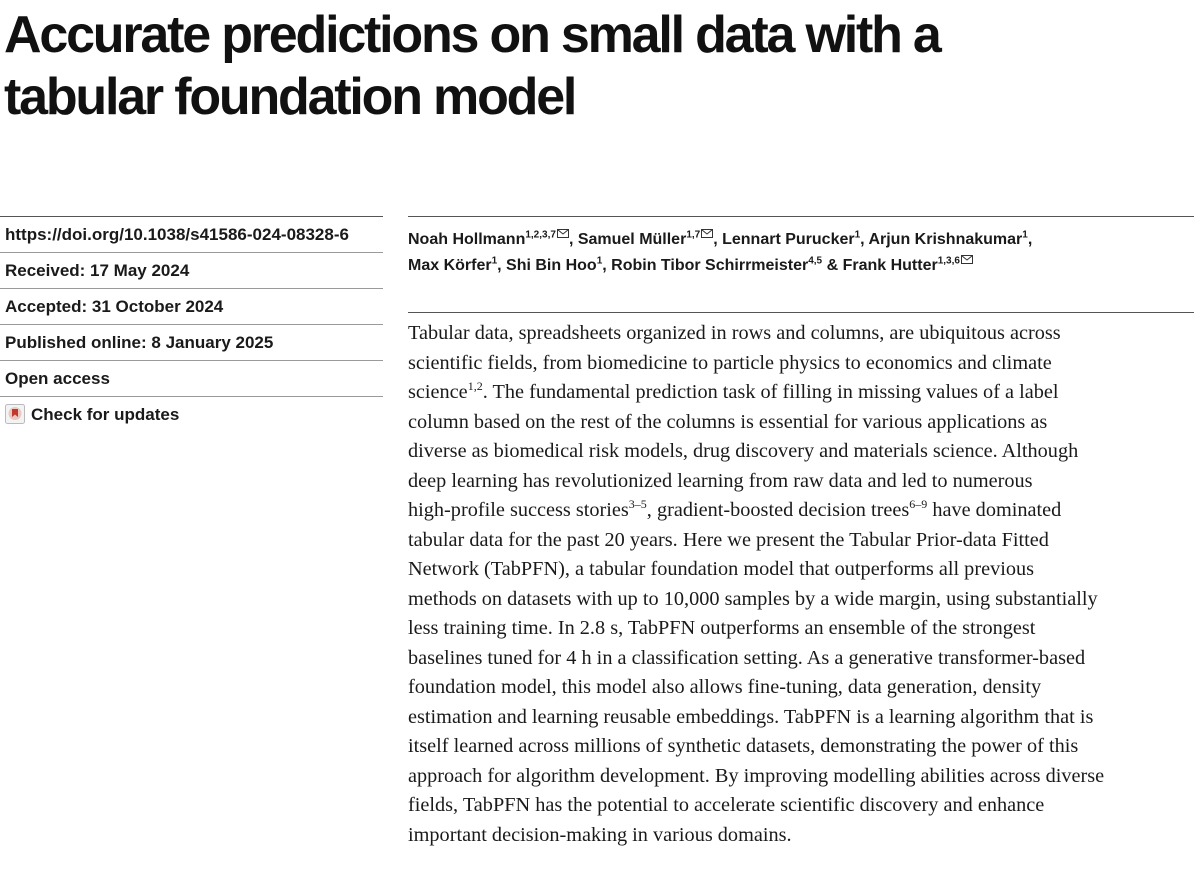  I want to click on check-updates-label: Check for updates, so click(105, 414).